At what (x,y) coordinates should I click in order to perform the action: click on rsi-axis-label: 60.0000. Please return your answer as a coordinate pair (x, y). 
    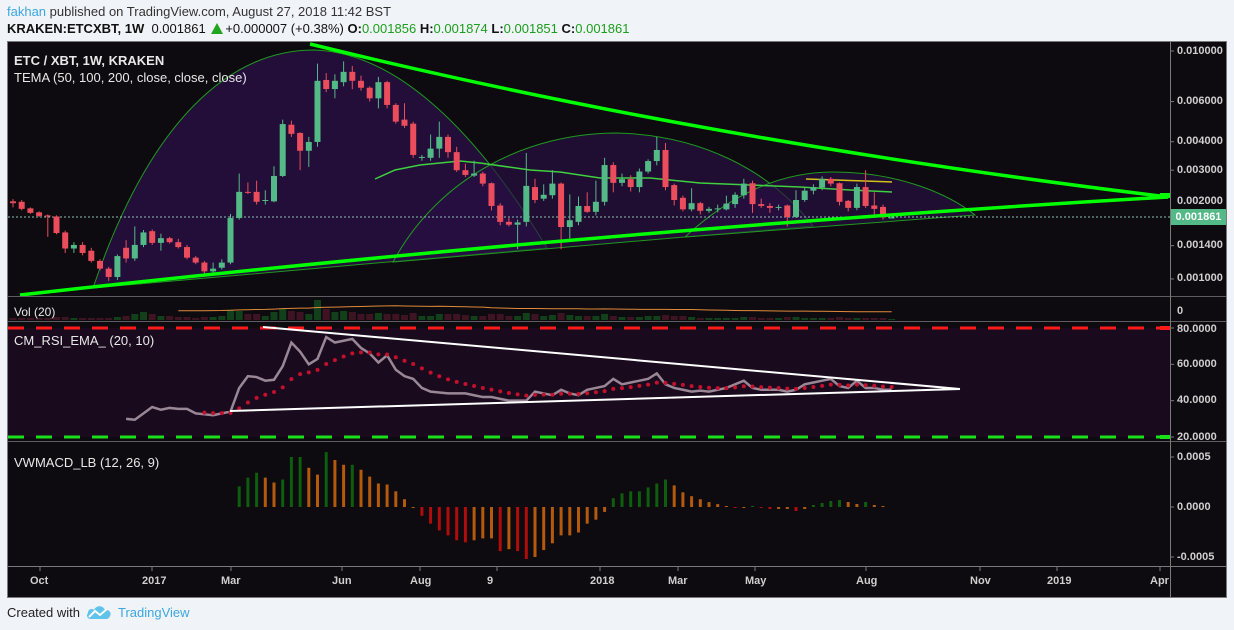
    Looking at the image, I should click on (1197, 363).